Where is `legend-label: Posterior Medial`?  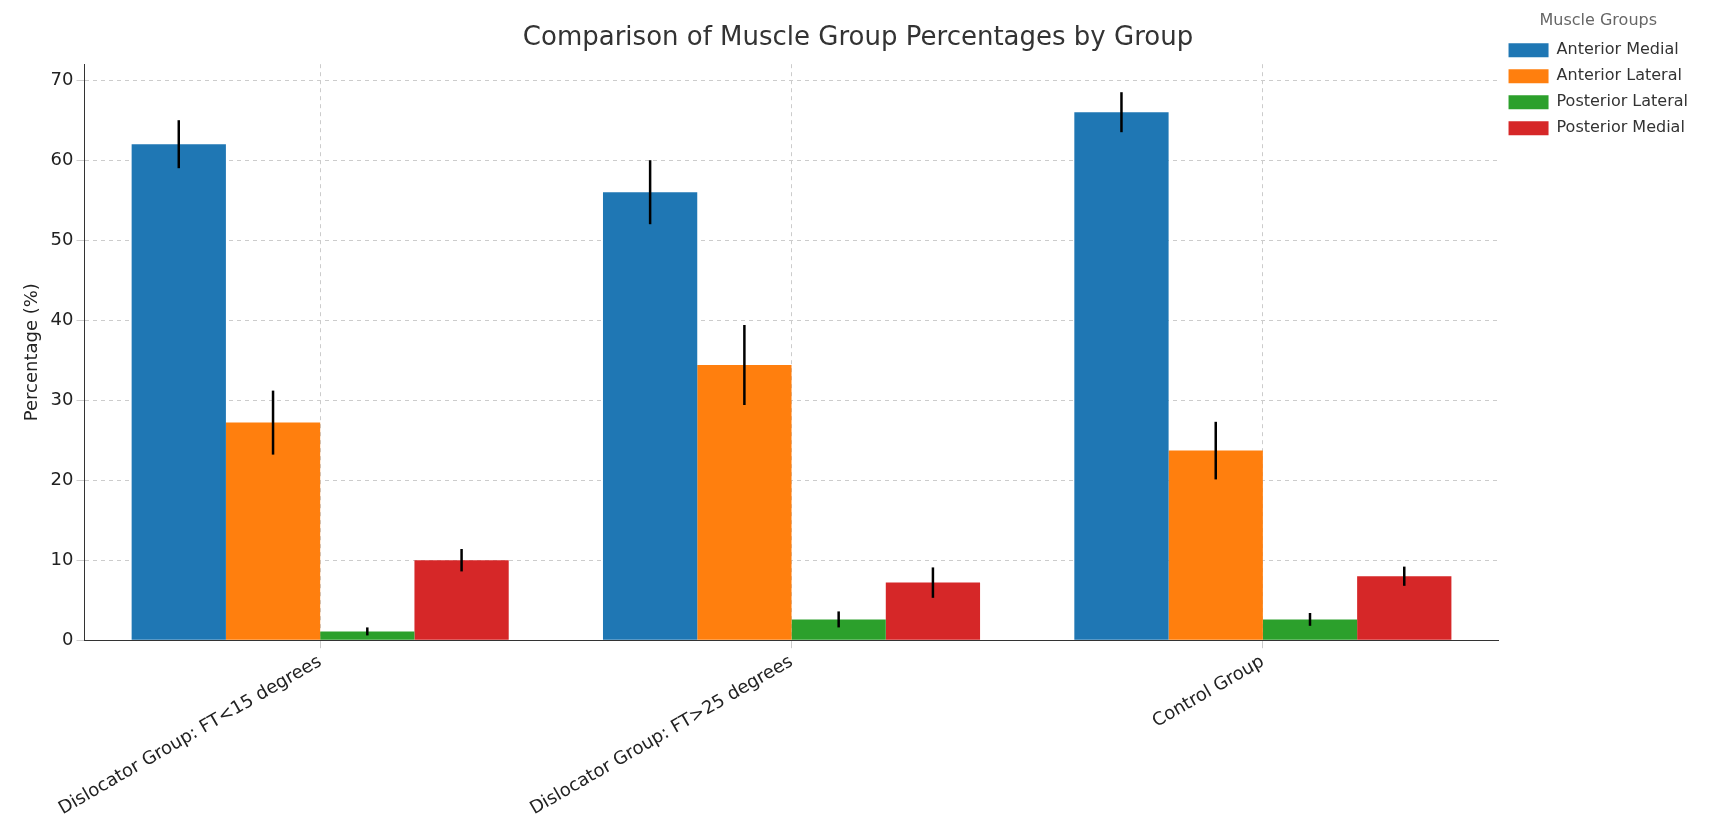
legend-label: Posterior Medial is located at coordinates (1620, 127).